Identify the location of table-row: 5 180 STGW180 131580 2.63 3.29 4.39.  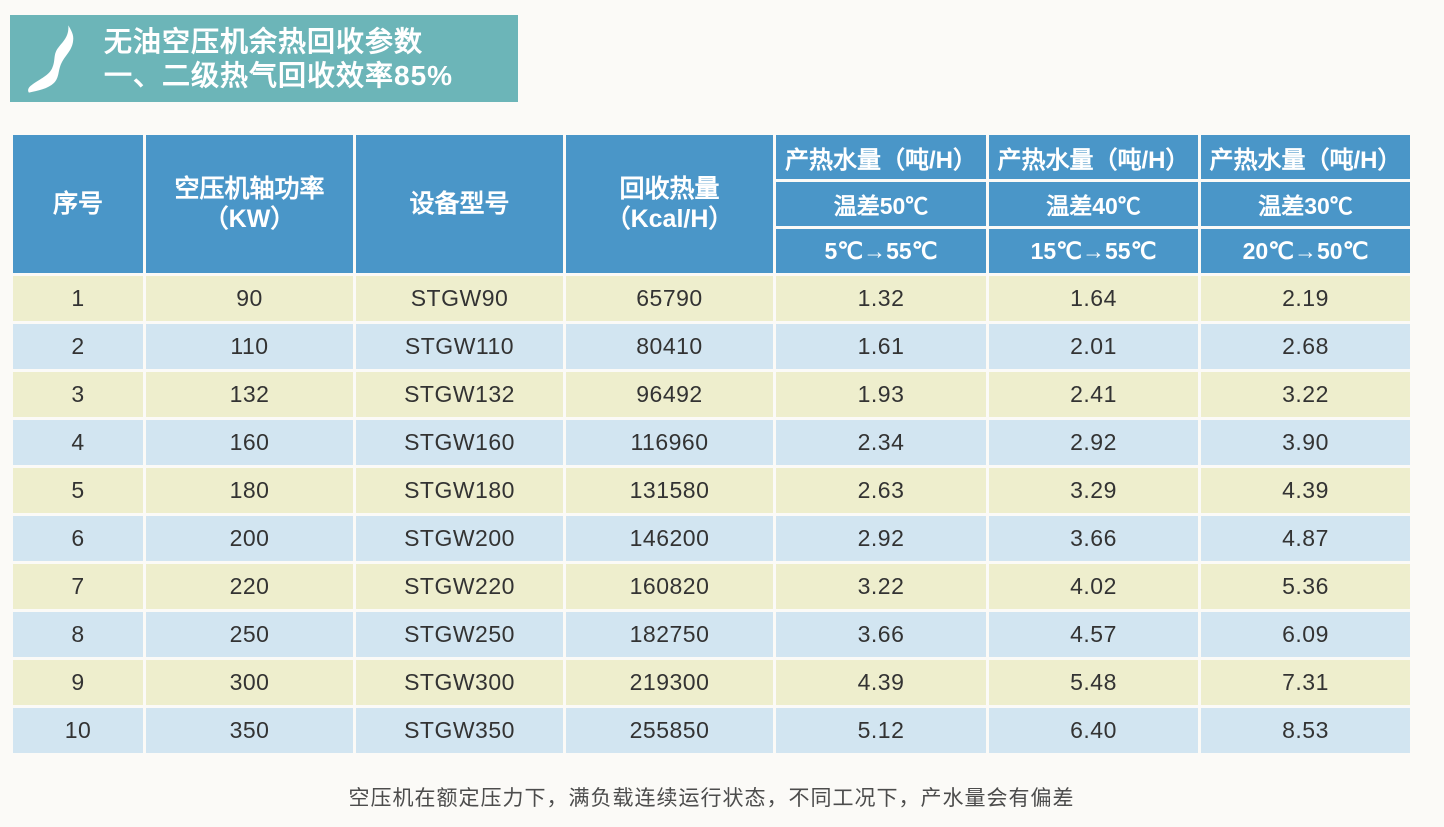
(711, 490).